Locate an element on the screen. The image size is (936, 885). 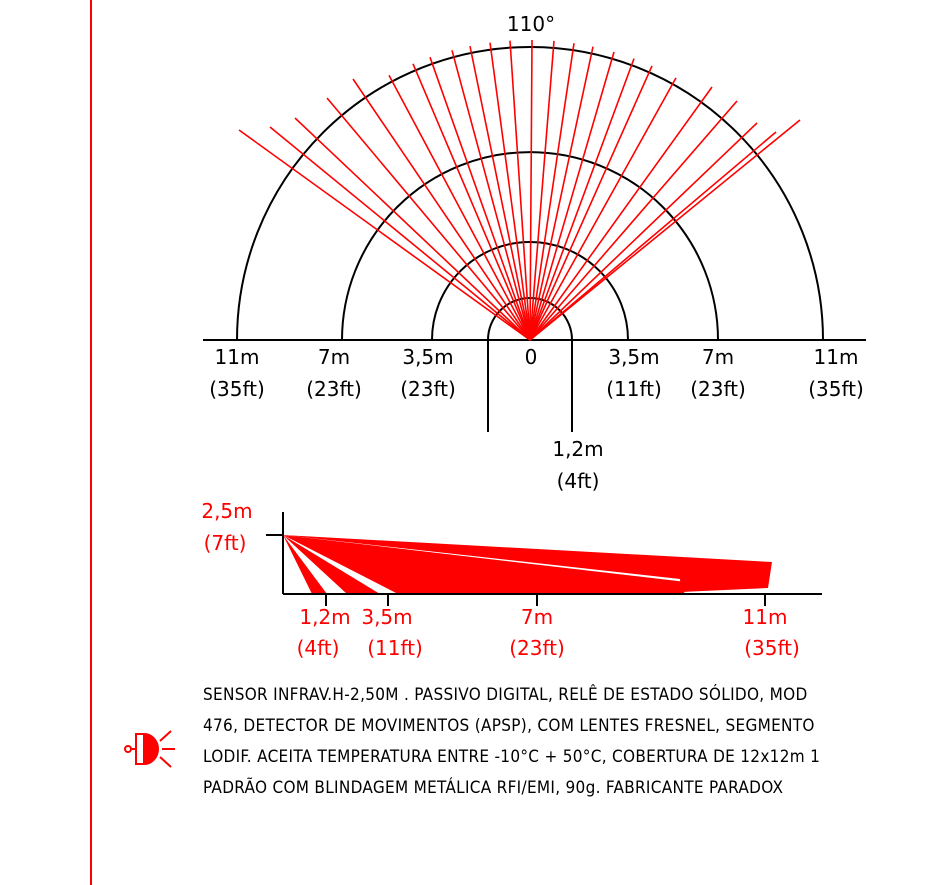
angle-label: 110° is located at coordinates (531, 24).